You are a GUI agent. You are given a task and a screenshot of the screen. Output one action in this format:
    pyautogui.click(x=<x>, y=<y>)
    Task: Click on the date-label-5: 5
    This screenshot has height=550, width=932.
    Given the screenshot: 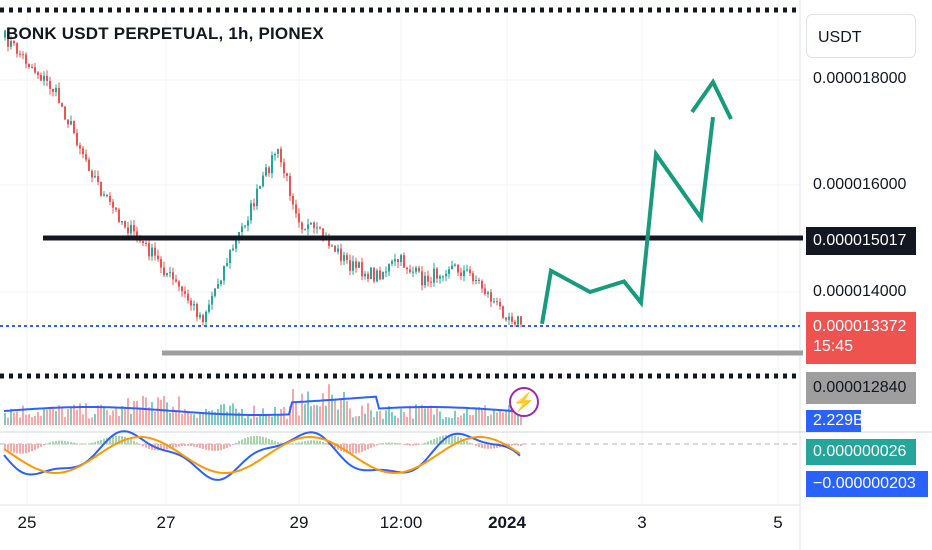 What is the action you would take?
    pyautogui.click(x=778, y=522)
    